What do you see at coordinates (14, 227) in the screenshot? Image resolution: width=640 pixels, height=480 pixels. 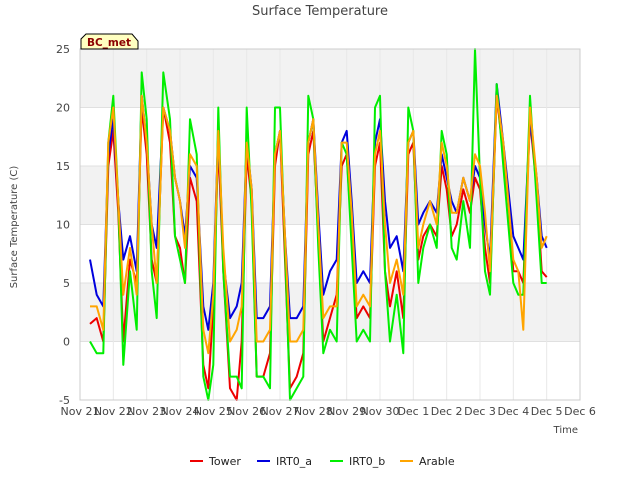 I see `y-axis-label: Surface Temperature (C)` at bounding box center [14, 227].